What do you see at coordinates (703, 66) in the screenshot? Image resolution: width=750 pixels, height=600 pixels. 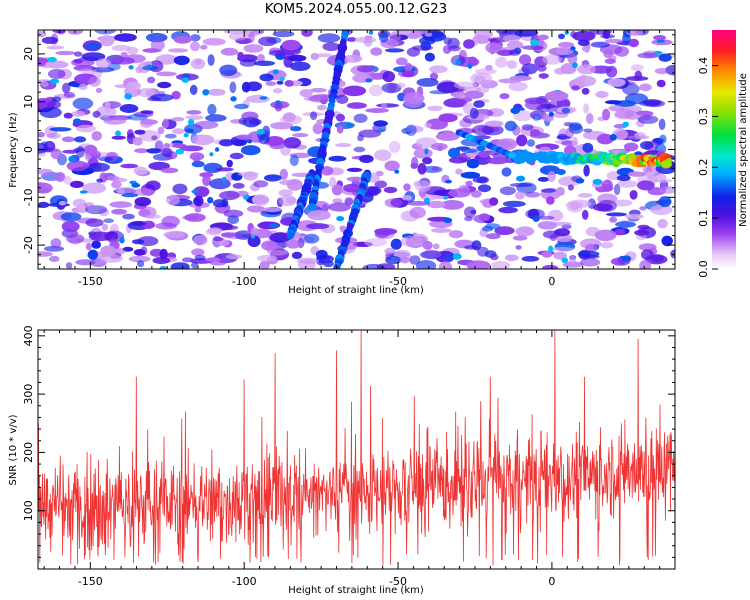 I see `colorbar-tick-label: 0.4` at bounding box center [703, 66].